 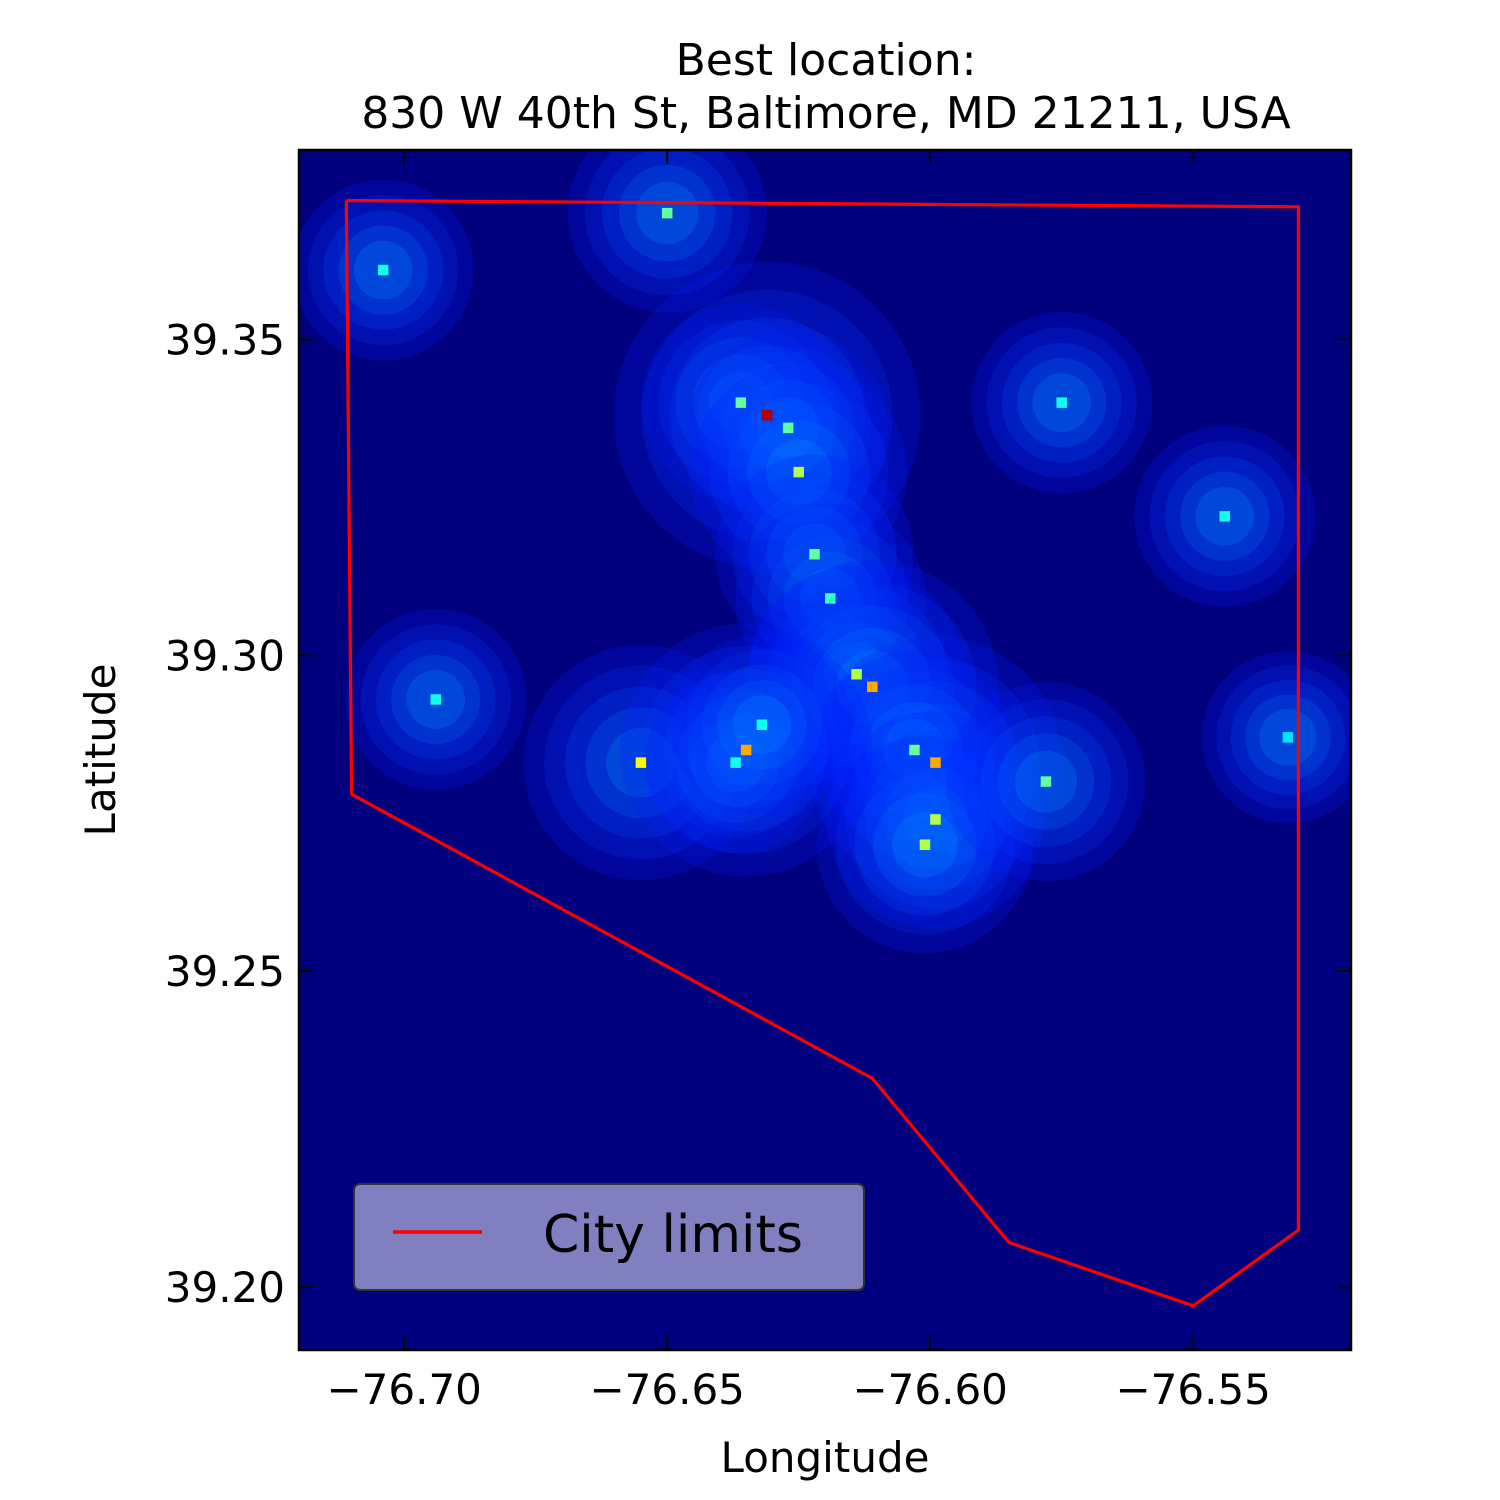 I want to click on y-tick-label-1: 39.30, so click(x=225, y=655).